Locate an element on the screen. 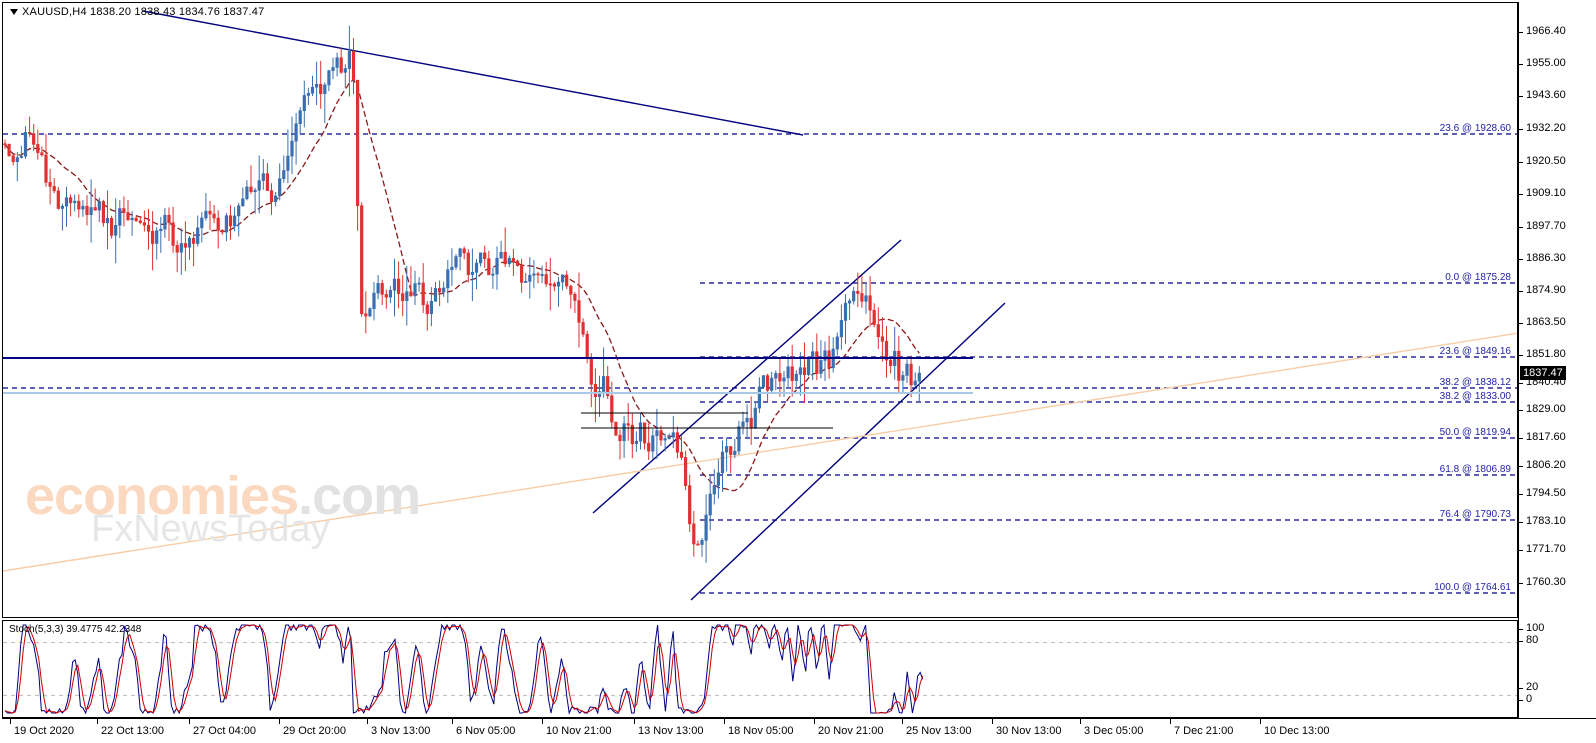 Image resolution: width=1596 pixels, height=743 pixels. stochastic-canvas is located at coordinates (760, 669).